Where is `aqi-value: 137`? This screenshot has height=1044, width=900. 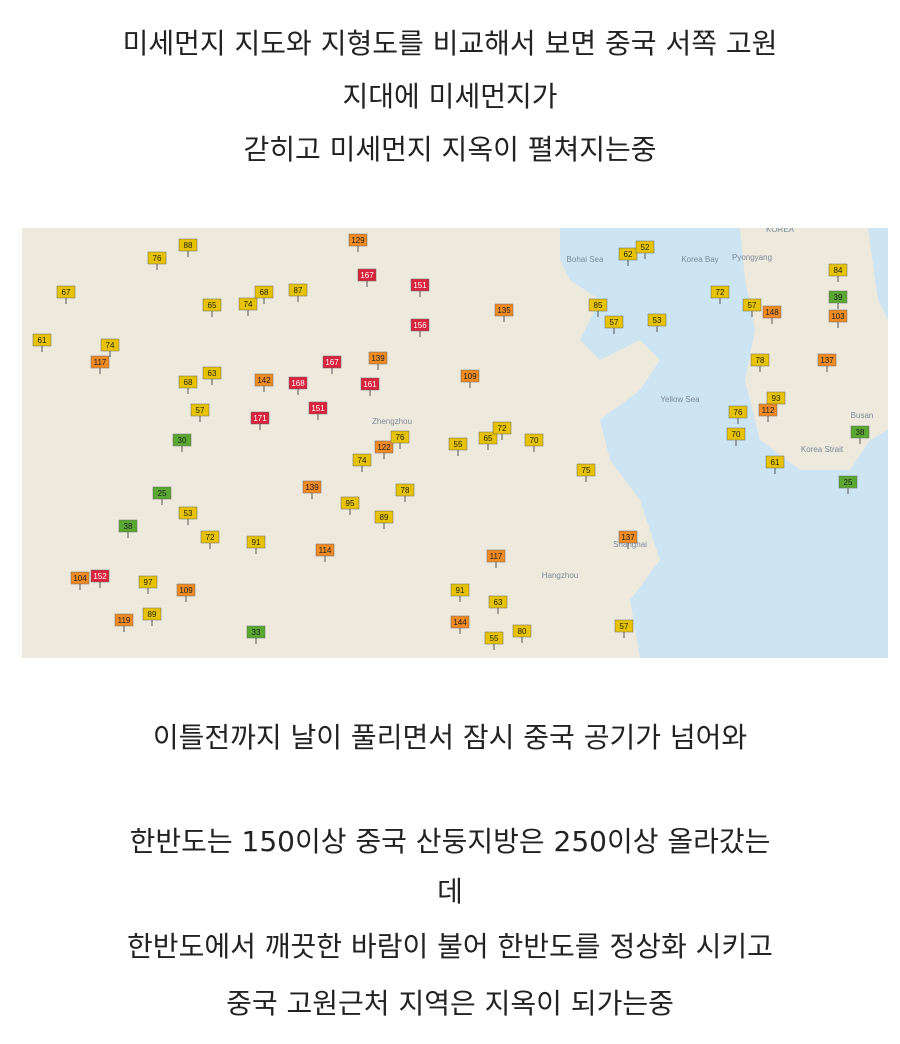
aqi-value: 137 is located at coordinates (827, 360).